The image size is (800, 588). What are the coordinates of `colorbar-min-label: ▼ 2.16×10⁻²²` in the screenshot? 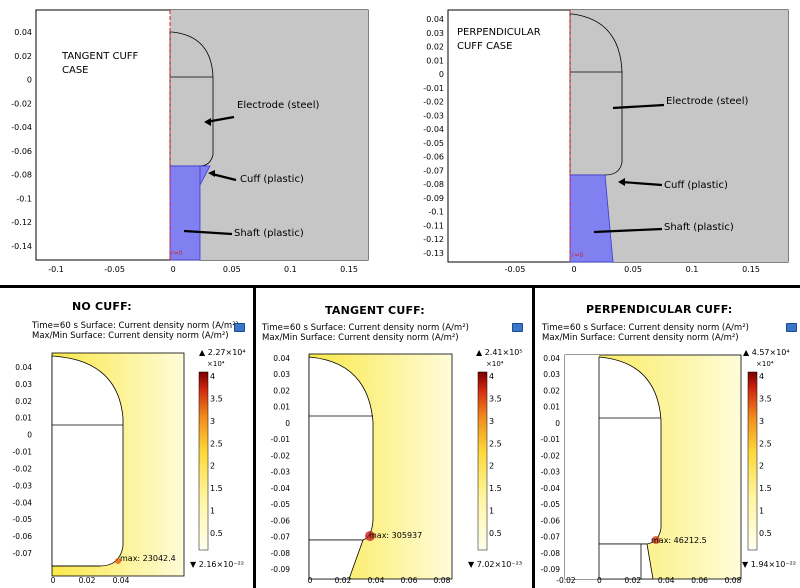 It's located at (217, 564).